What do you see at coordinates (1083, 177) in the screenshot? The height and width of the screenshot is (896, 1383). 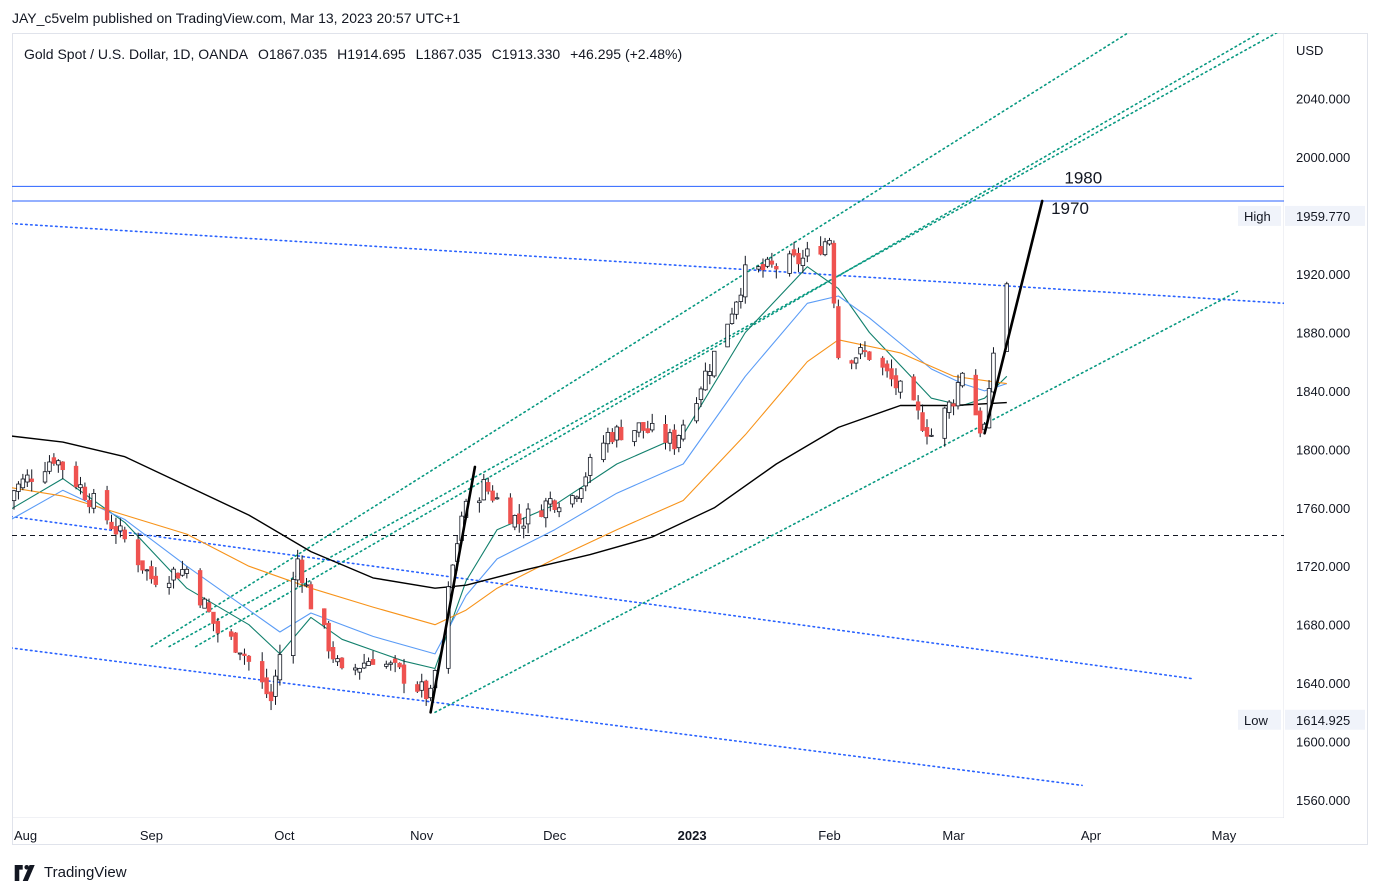 I see `annotation-label: 1980` at bounding box center [1083, 177].